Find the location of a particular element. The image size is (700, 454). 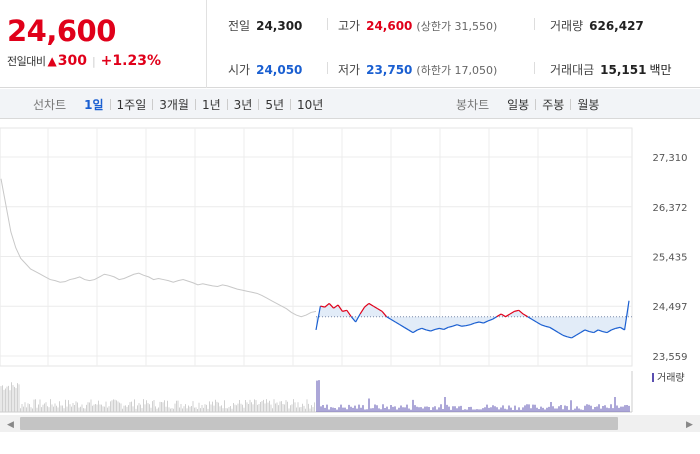

change-value: 300 is located at coordinates (72, 61).